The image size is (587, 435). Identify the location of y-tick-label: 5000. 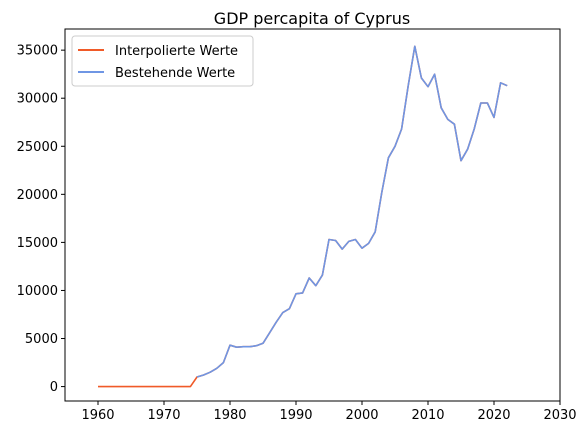
(41, 339).